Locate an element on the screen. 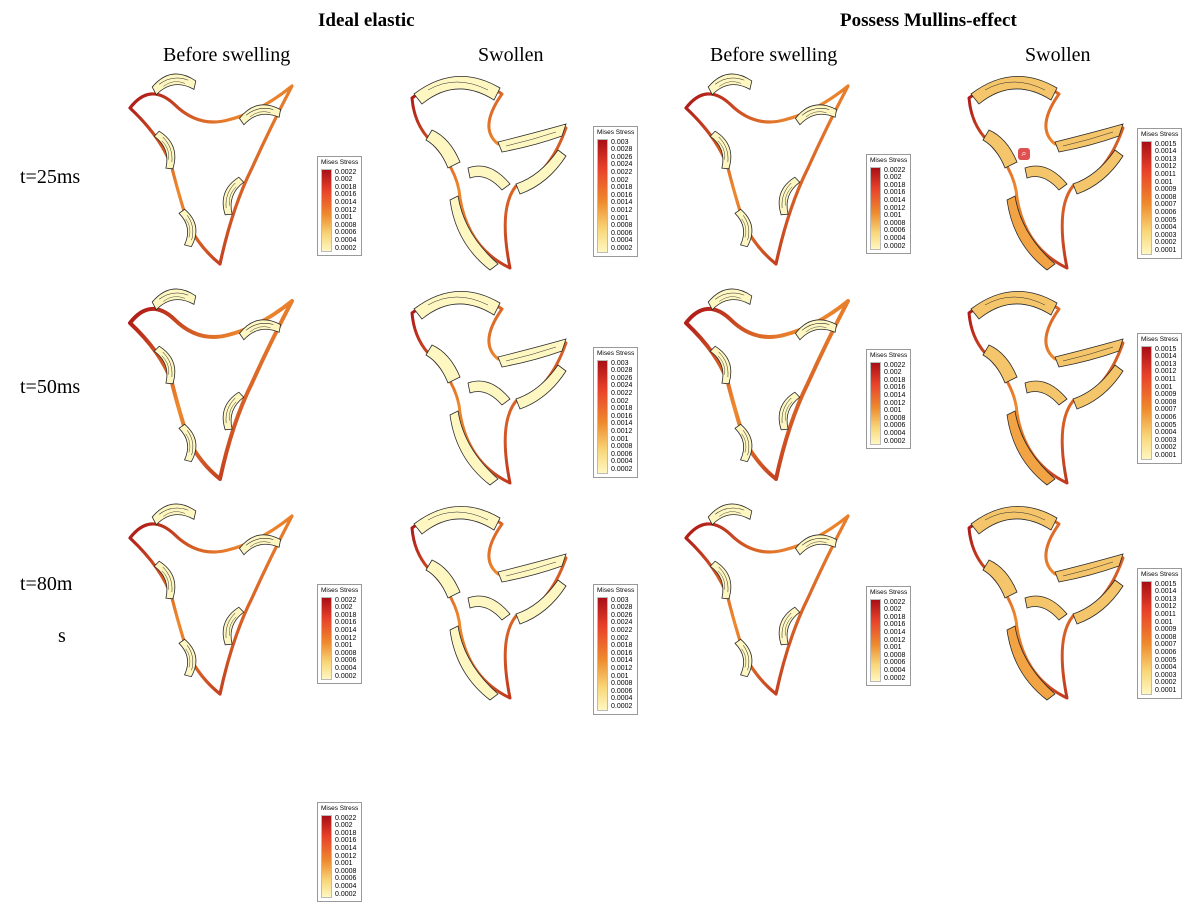  row-label-t80-line1: t=80m is located at coordinates (46, 584).